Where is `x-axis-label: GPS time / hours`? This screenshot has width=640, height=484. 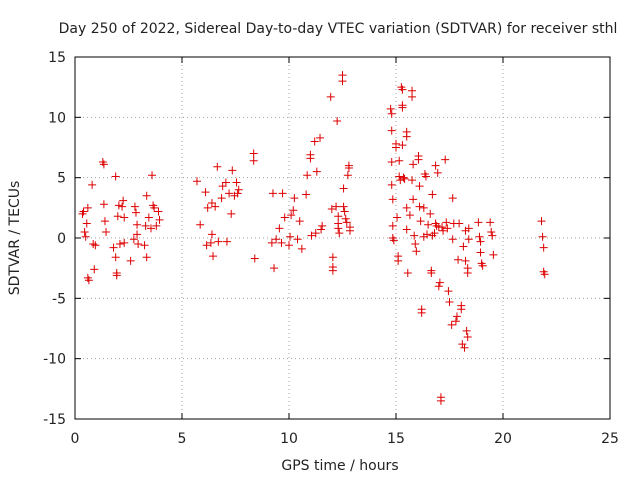 x-axis-label: GPS time / hours is located at coordinates (339, 466).